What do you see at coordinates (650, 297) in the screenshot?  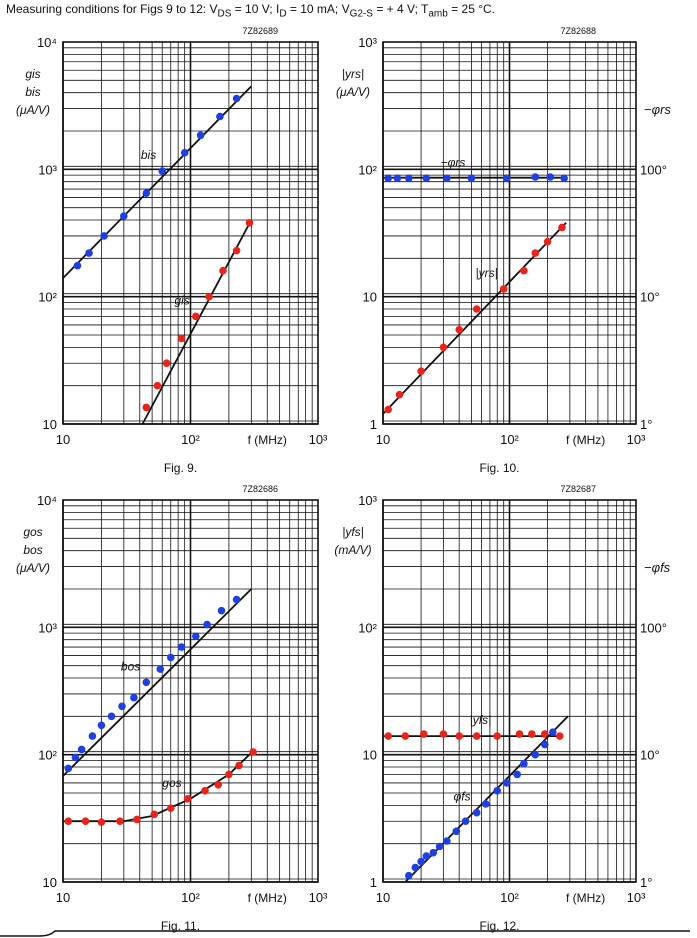 I see `y-right-tick-label: 10°` at bounding box center [650, 297].